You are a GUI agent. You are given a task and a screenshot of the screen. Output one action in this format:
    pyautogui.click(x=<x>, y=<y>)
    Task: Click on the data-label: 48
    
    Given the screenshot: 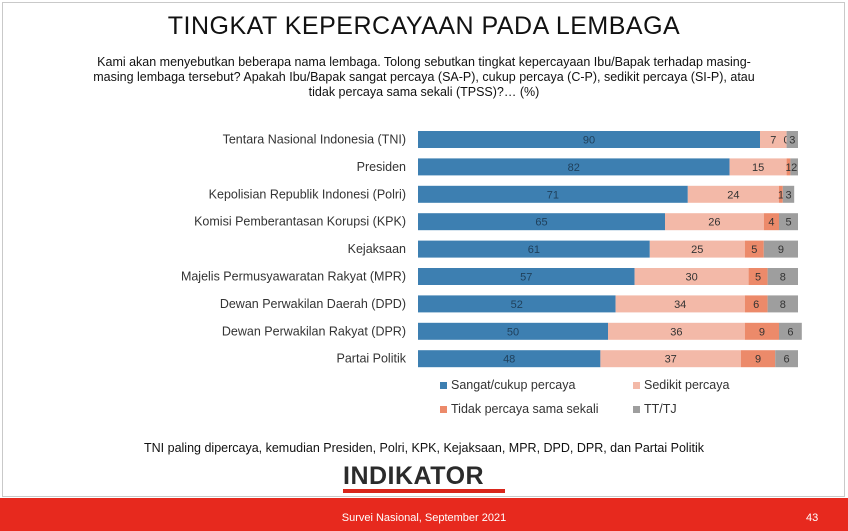 What is the action you would take?
    pyautogui.click(x=509, y=360)
    